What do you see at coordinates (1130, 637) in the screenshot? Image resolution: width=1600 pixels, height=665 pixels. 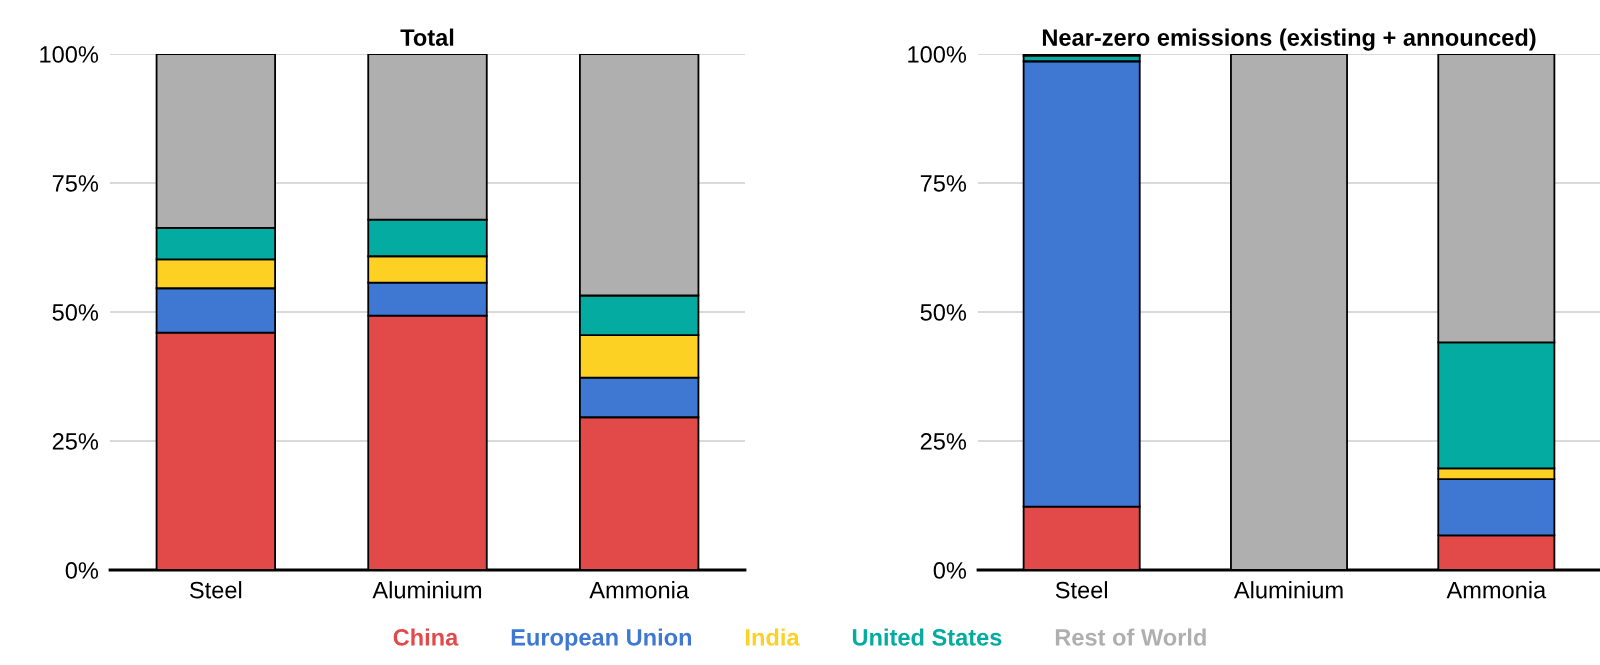 I see `text: Rest of World` at bounding box center [1130, 637].